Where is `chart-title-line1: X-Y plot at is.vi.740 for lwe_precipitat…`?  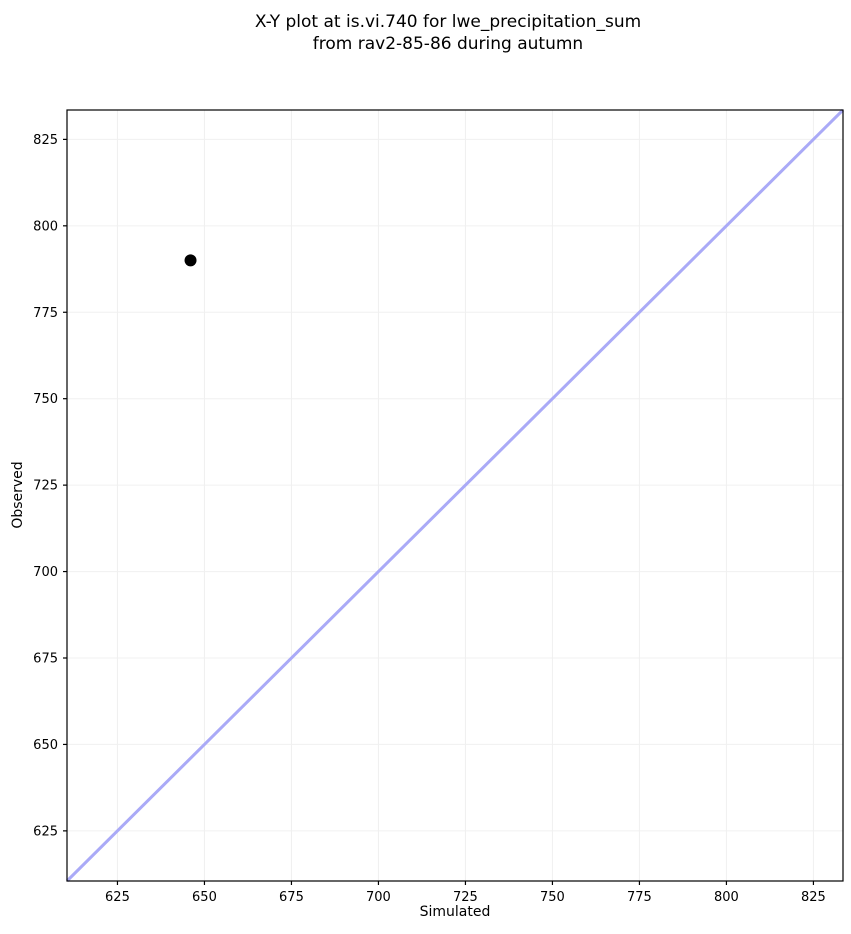
chart-title-line1: X-Y plot at is.vi.740 for lwe_precipitat… is located at coordinates (448, 22).